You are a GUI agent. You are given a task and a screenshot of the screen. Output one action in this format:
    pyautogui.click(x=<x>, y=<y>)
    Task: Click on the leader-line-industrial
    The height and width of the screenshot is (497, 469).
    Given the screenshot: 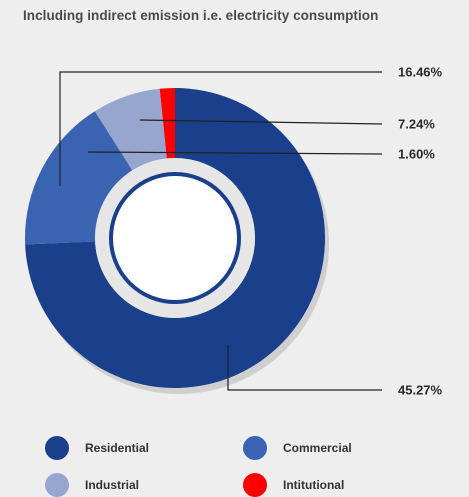 What is the action you would take?
    pyautogui.click(x=261, y=122)
    